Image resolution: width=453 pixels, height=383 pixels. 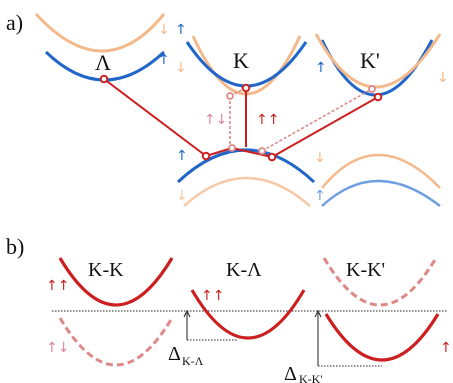 I want to click on lambda-node, so click(x=104, y=79).